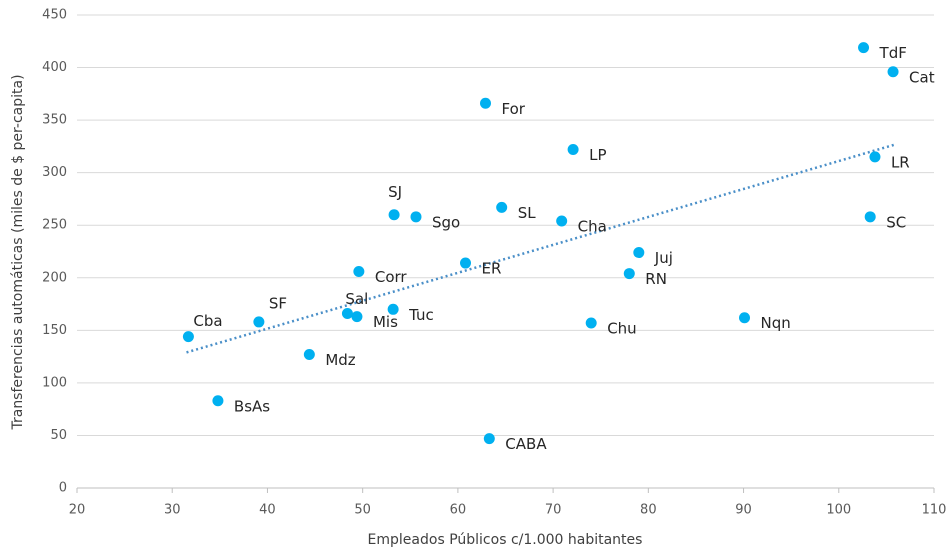  Describe the element at coordinates (900, 162) in the screenshot. I see `point-label: LR` at that location.